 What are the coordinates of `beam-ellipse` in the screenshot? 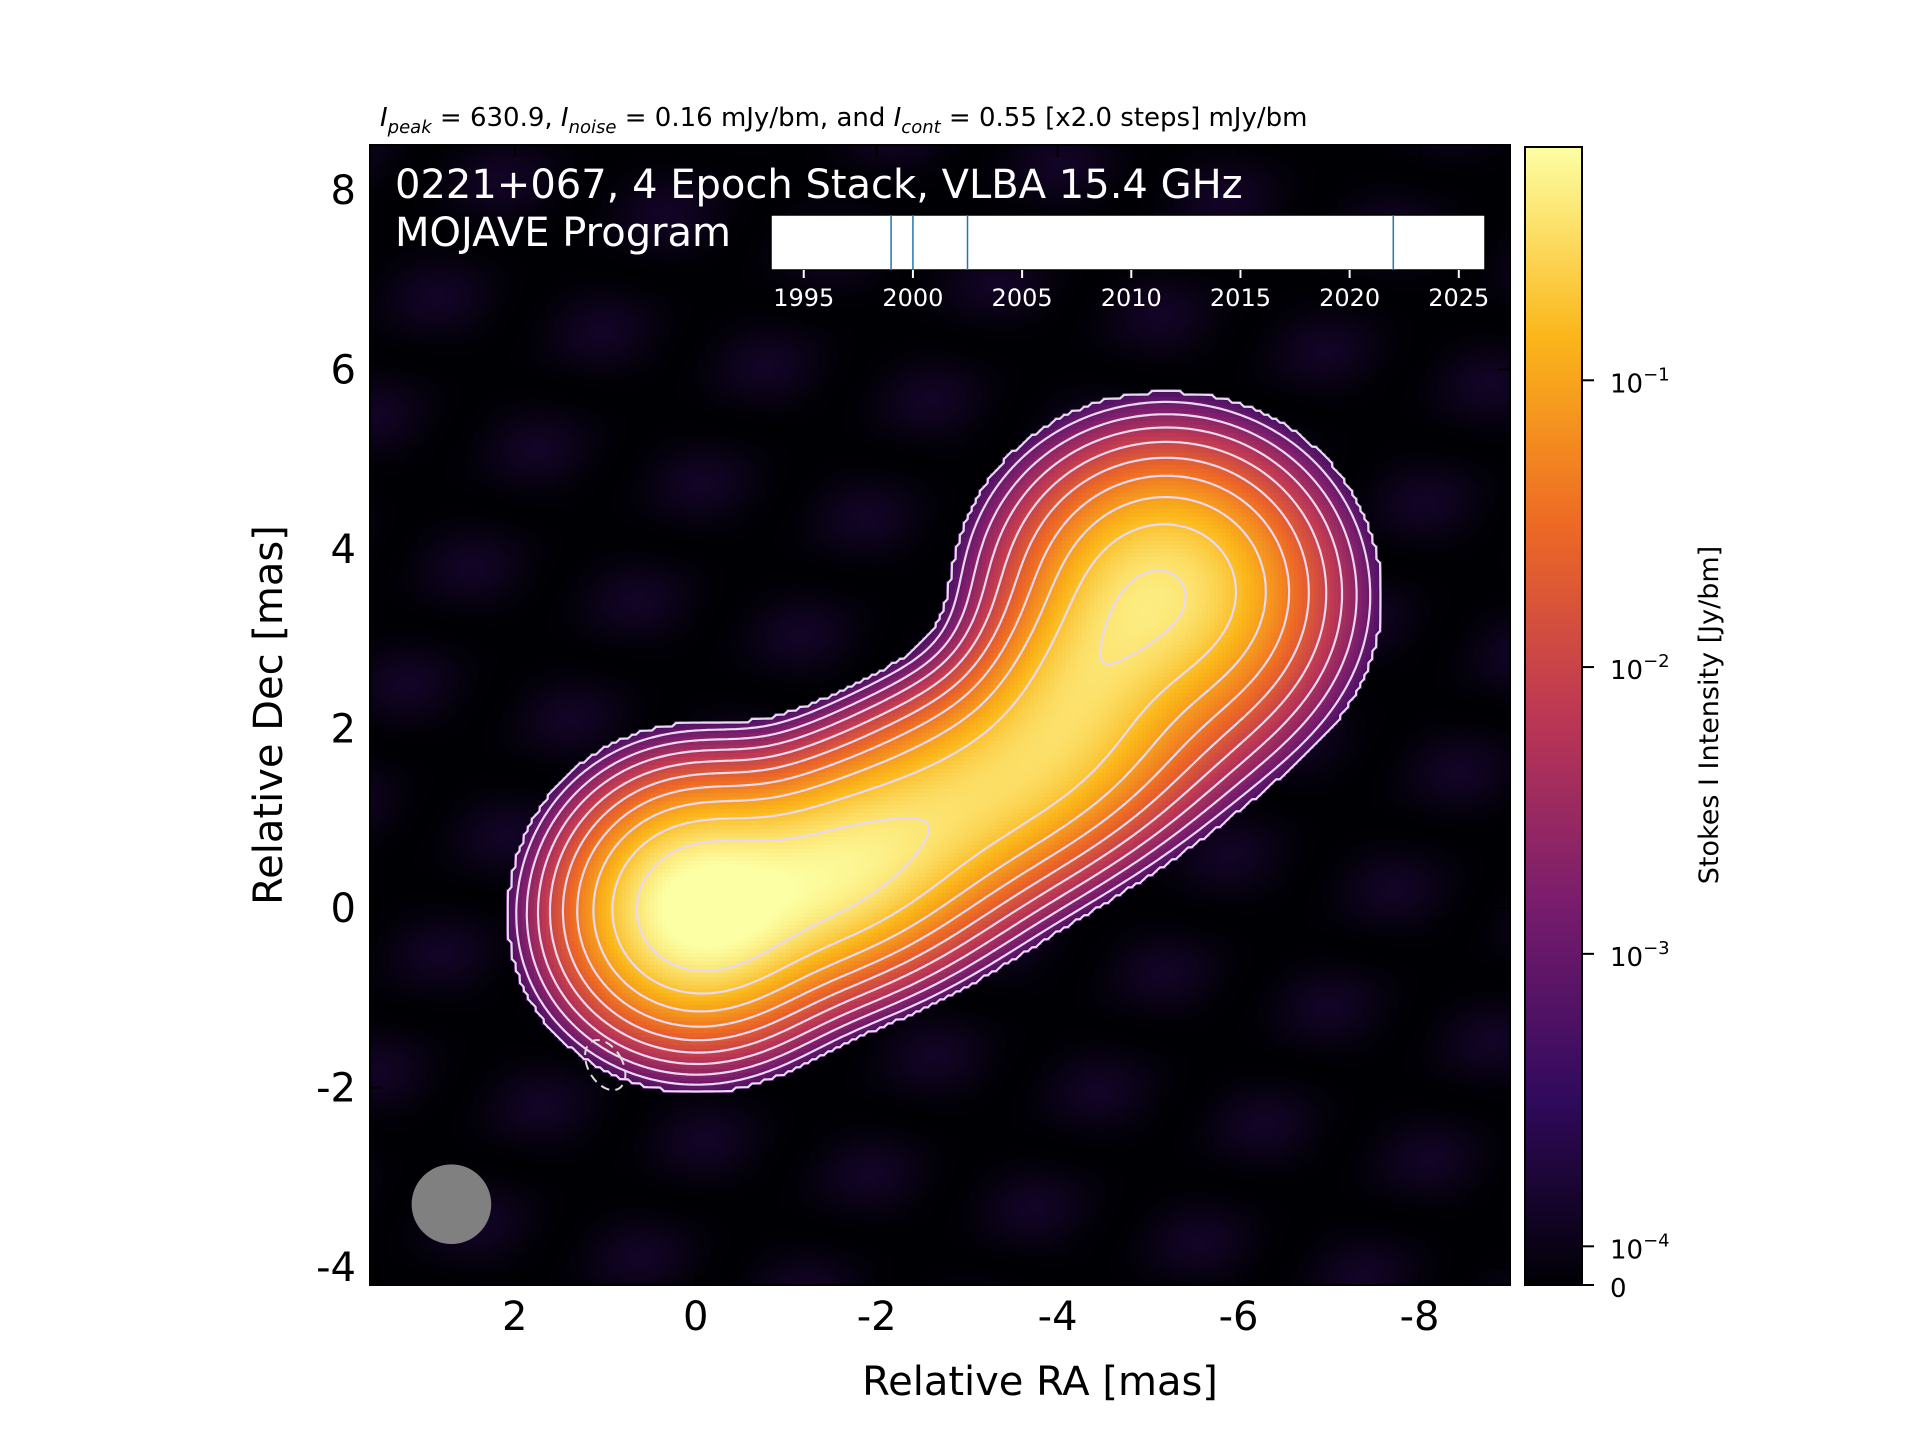 It's located at (451, 1204).